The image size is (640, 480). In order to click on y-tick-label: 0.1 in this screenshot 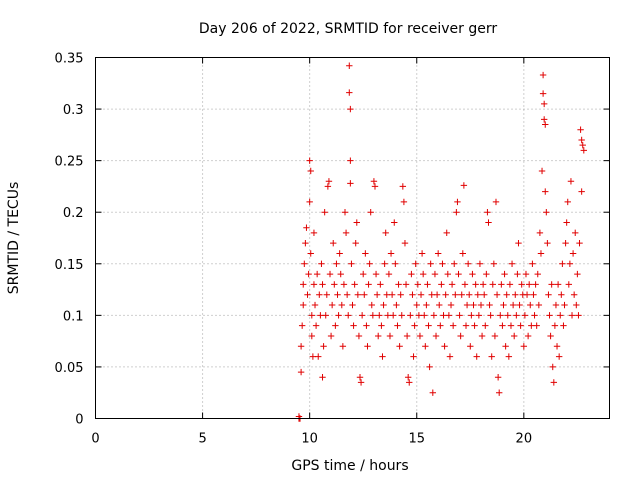, I will do `click(73, 316)`.